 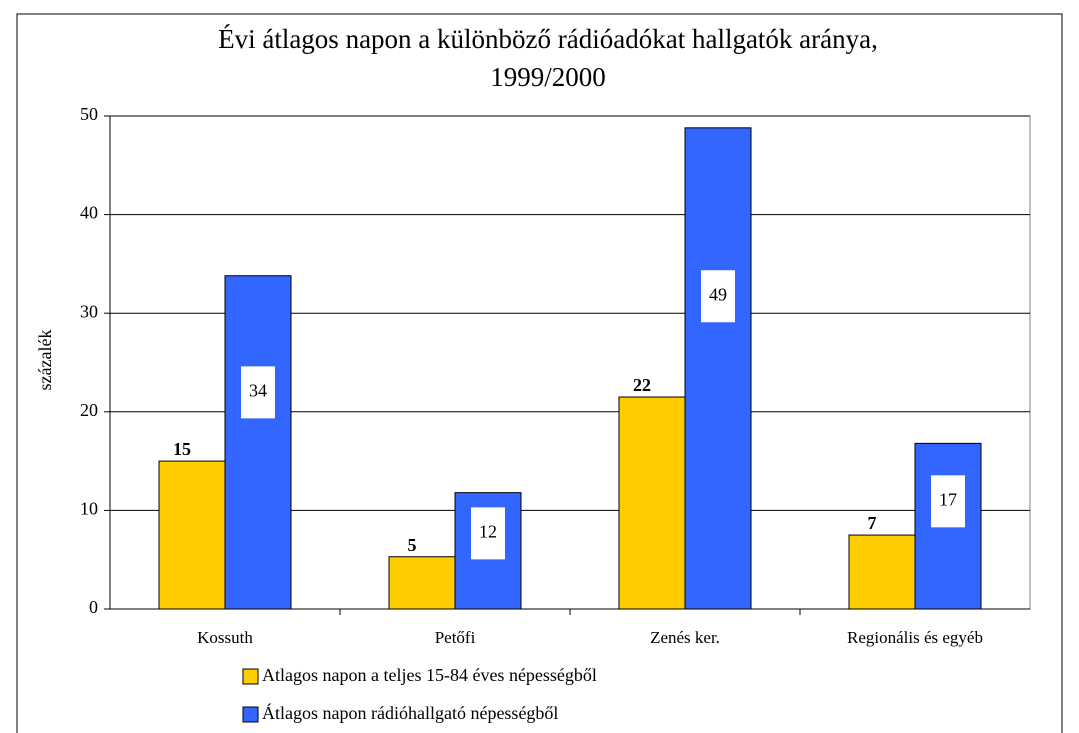 What do you see at coordinates (89, 114) in the screenshot?
I see `y-tick-label: 50` at bounding box center [89, 114].